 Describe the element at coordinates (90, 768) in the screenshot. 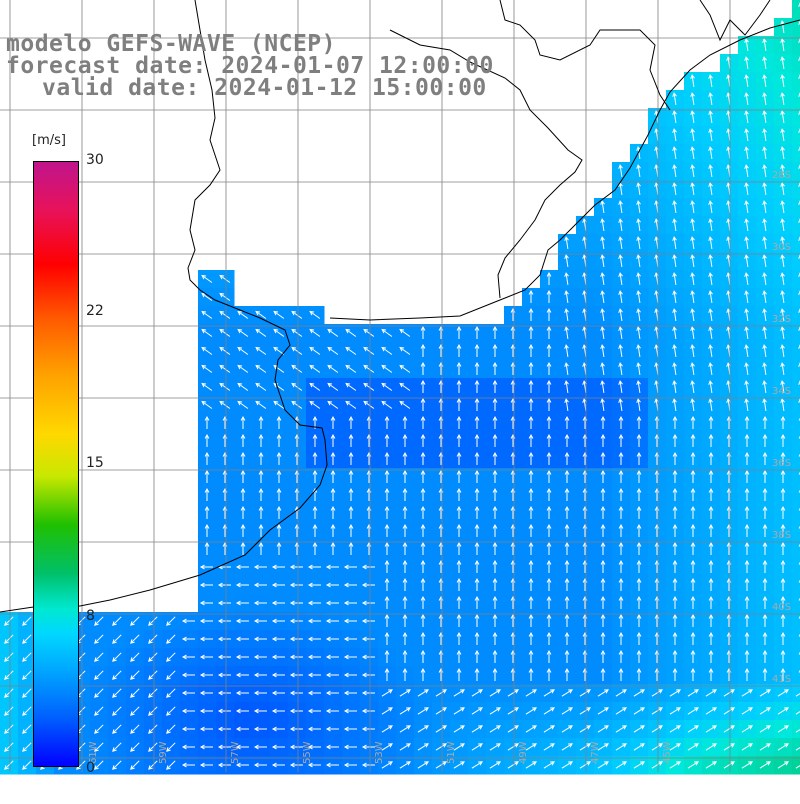

I see `colorbar-tick: 0` at that location.